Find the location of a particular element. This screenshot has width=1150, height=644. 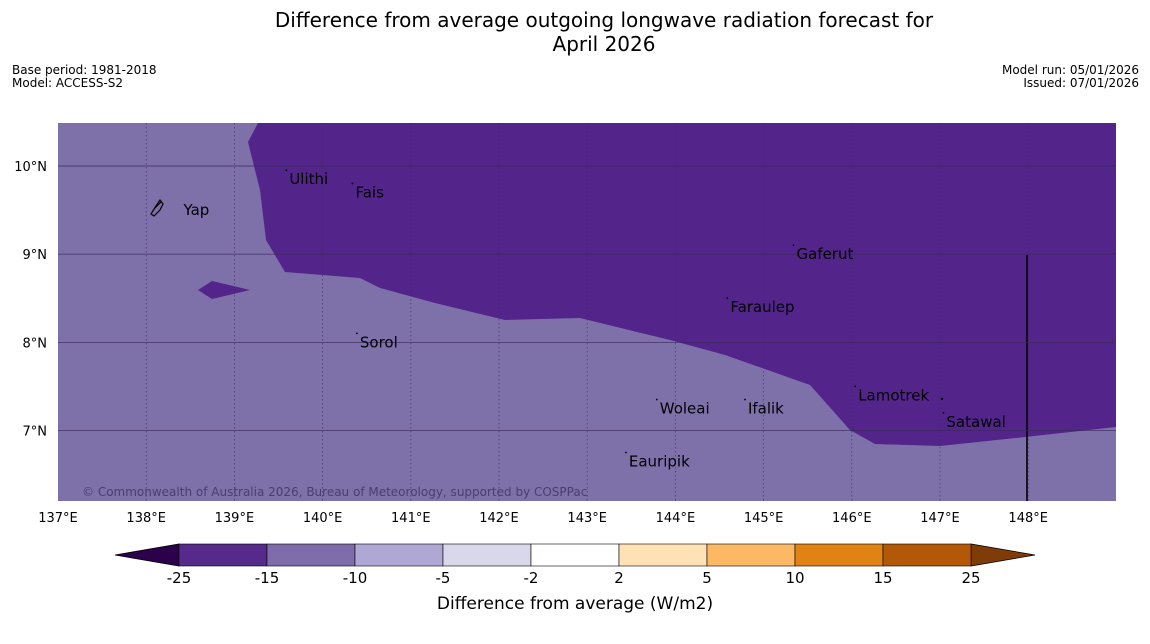

latitude-tick-label: 8°N is located at coordinates (35, 343).